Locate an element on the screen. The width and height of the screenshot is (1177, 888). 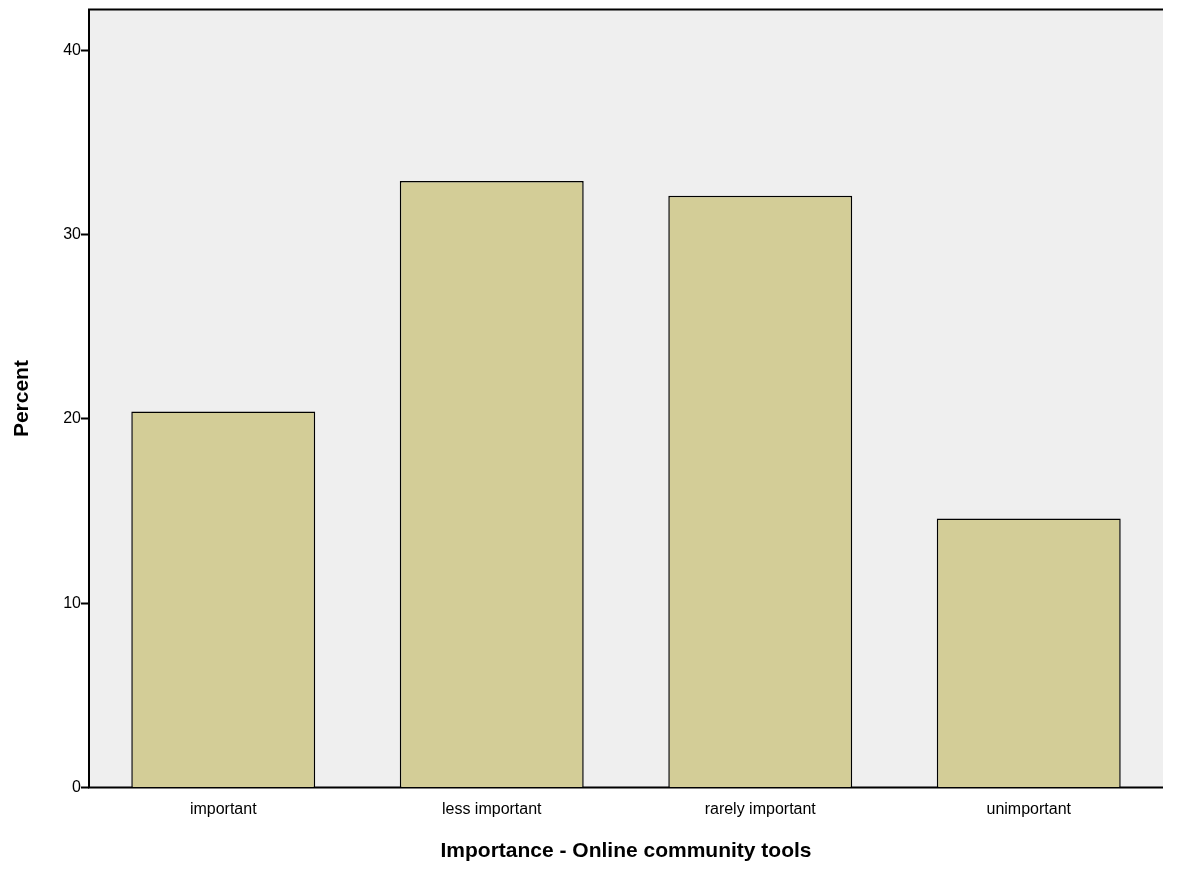
y-tick-label: 20 is located at coordinates (72, 418).